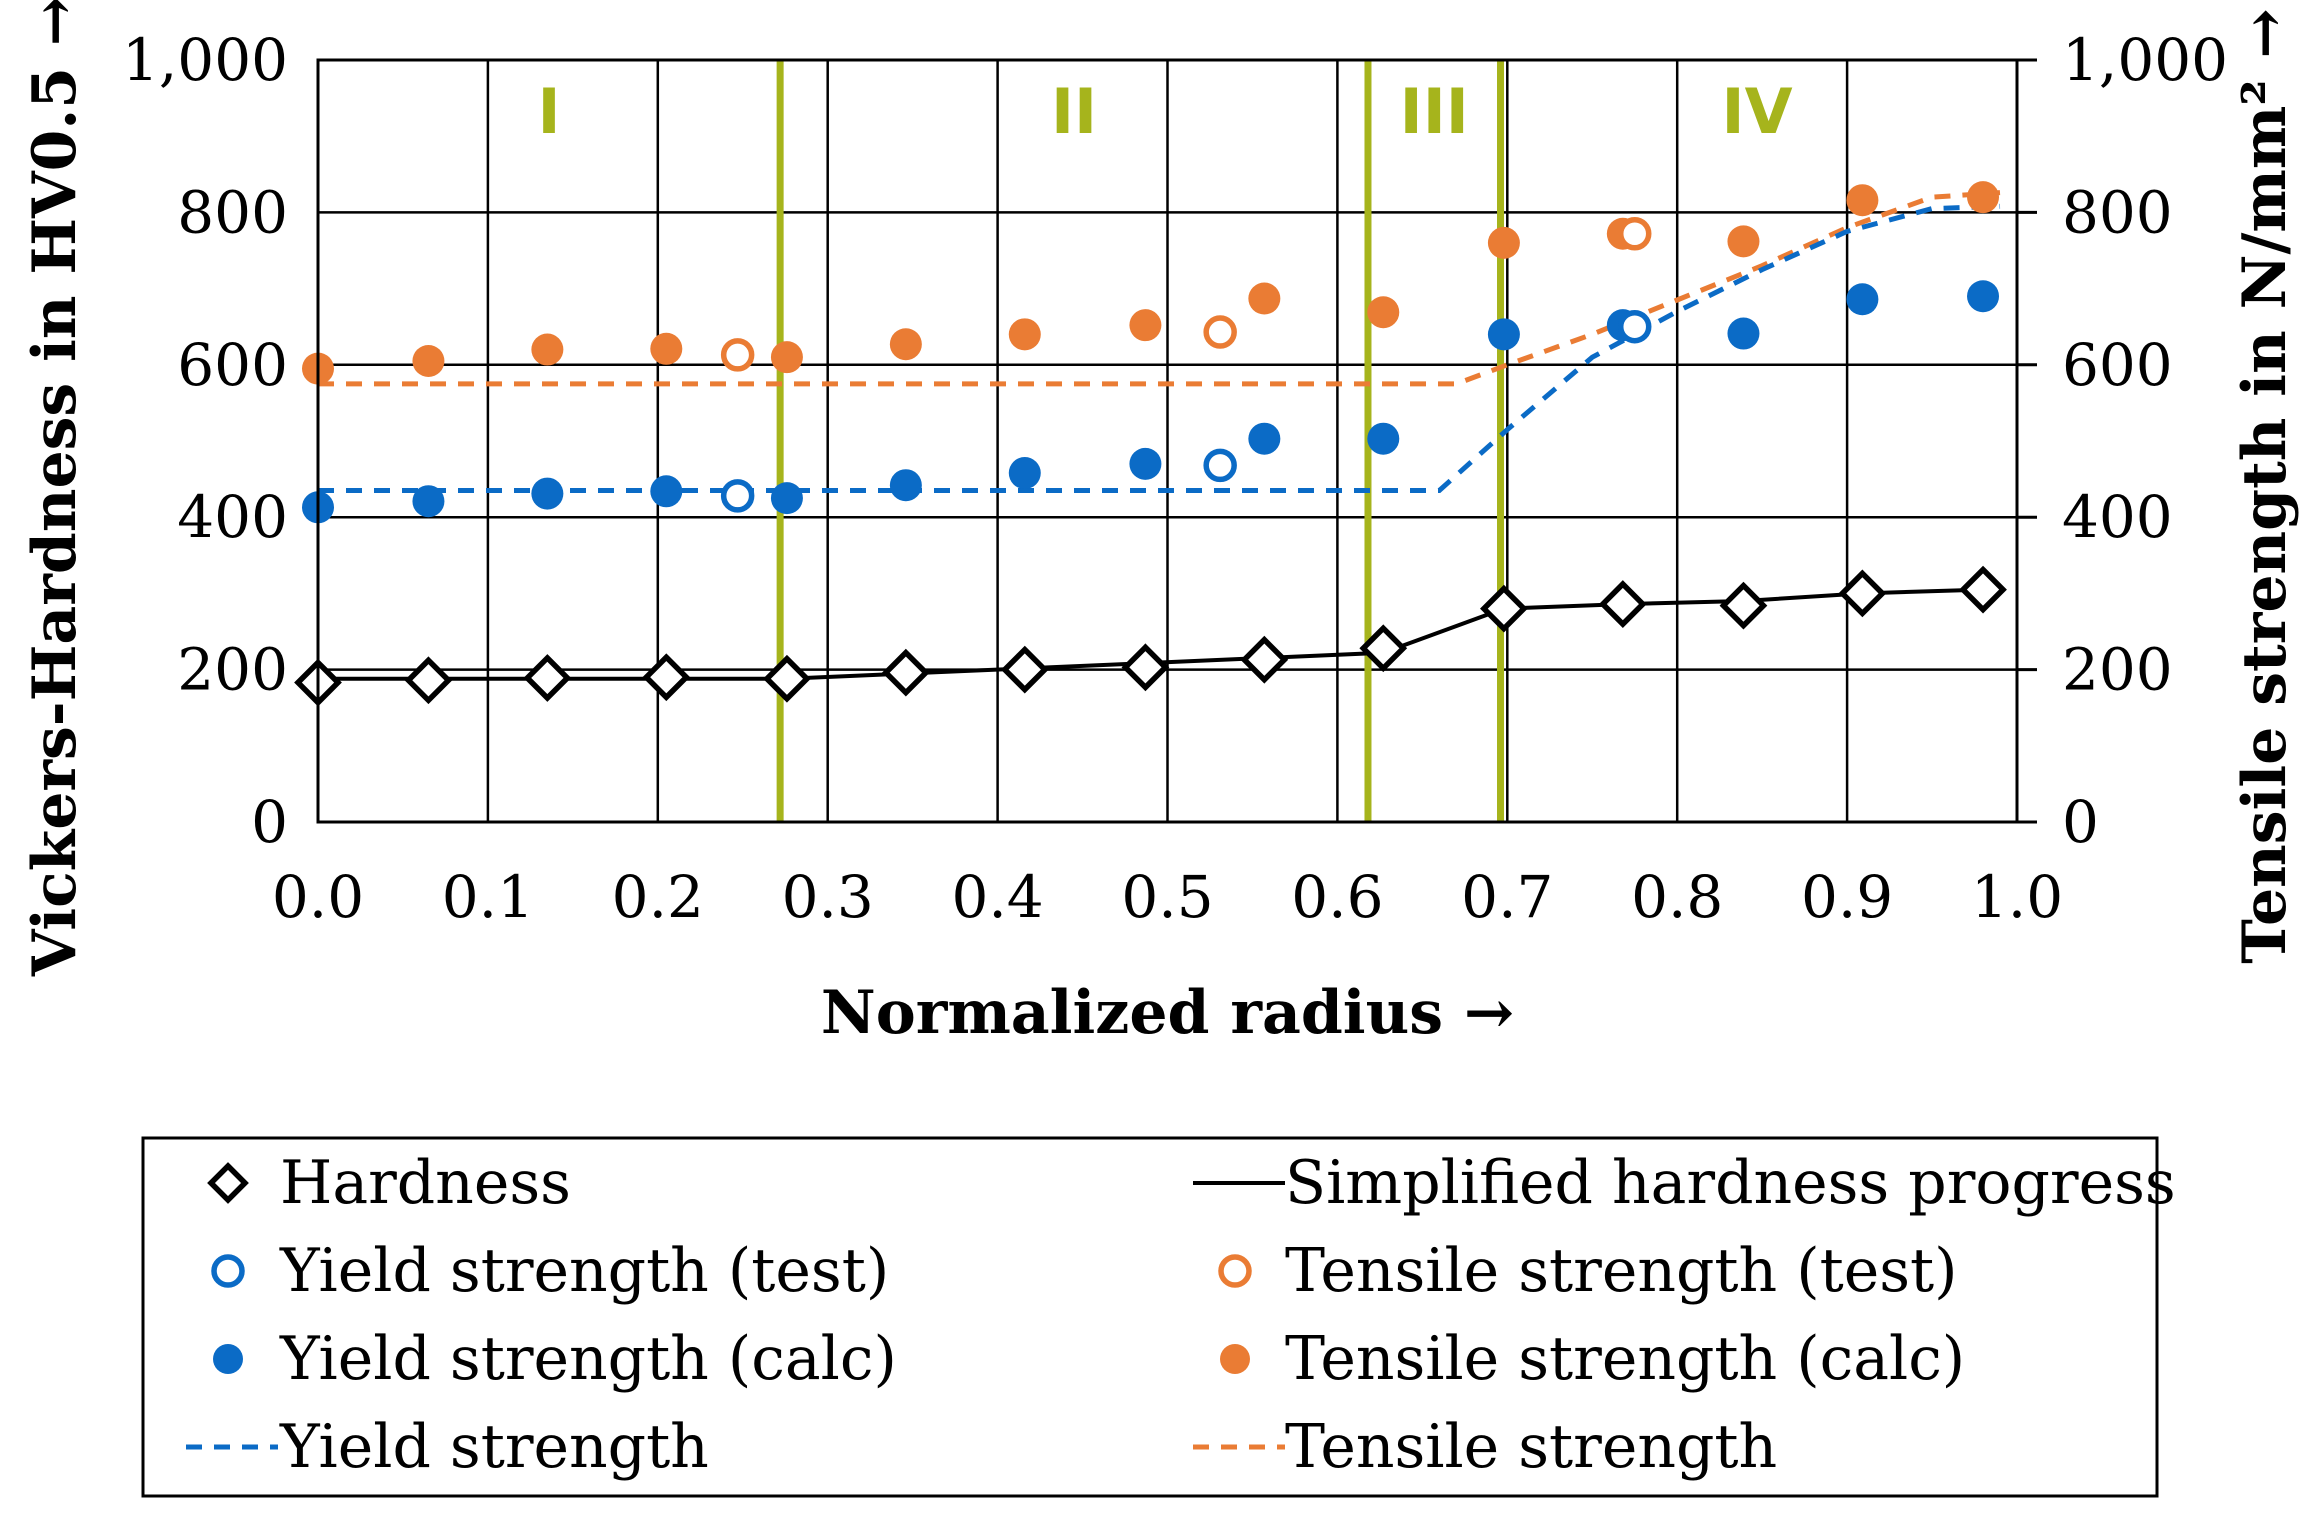 The image size is (2317, 1518). I want to click on legend-symbol-yield-strength-test, so click(228, 1271).